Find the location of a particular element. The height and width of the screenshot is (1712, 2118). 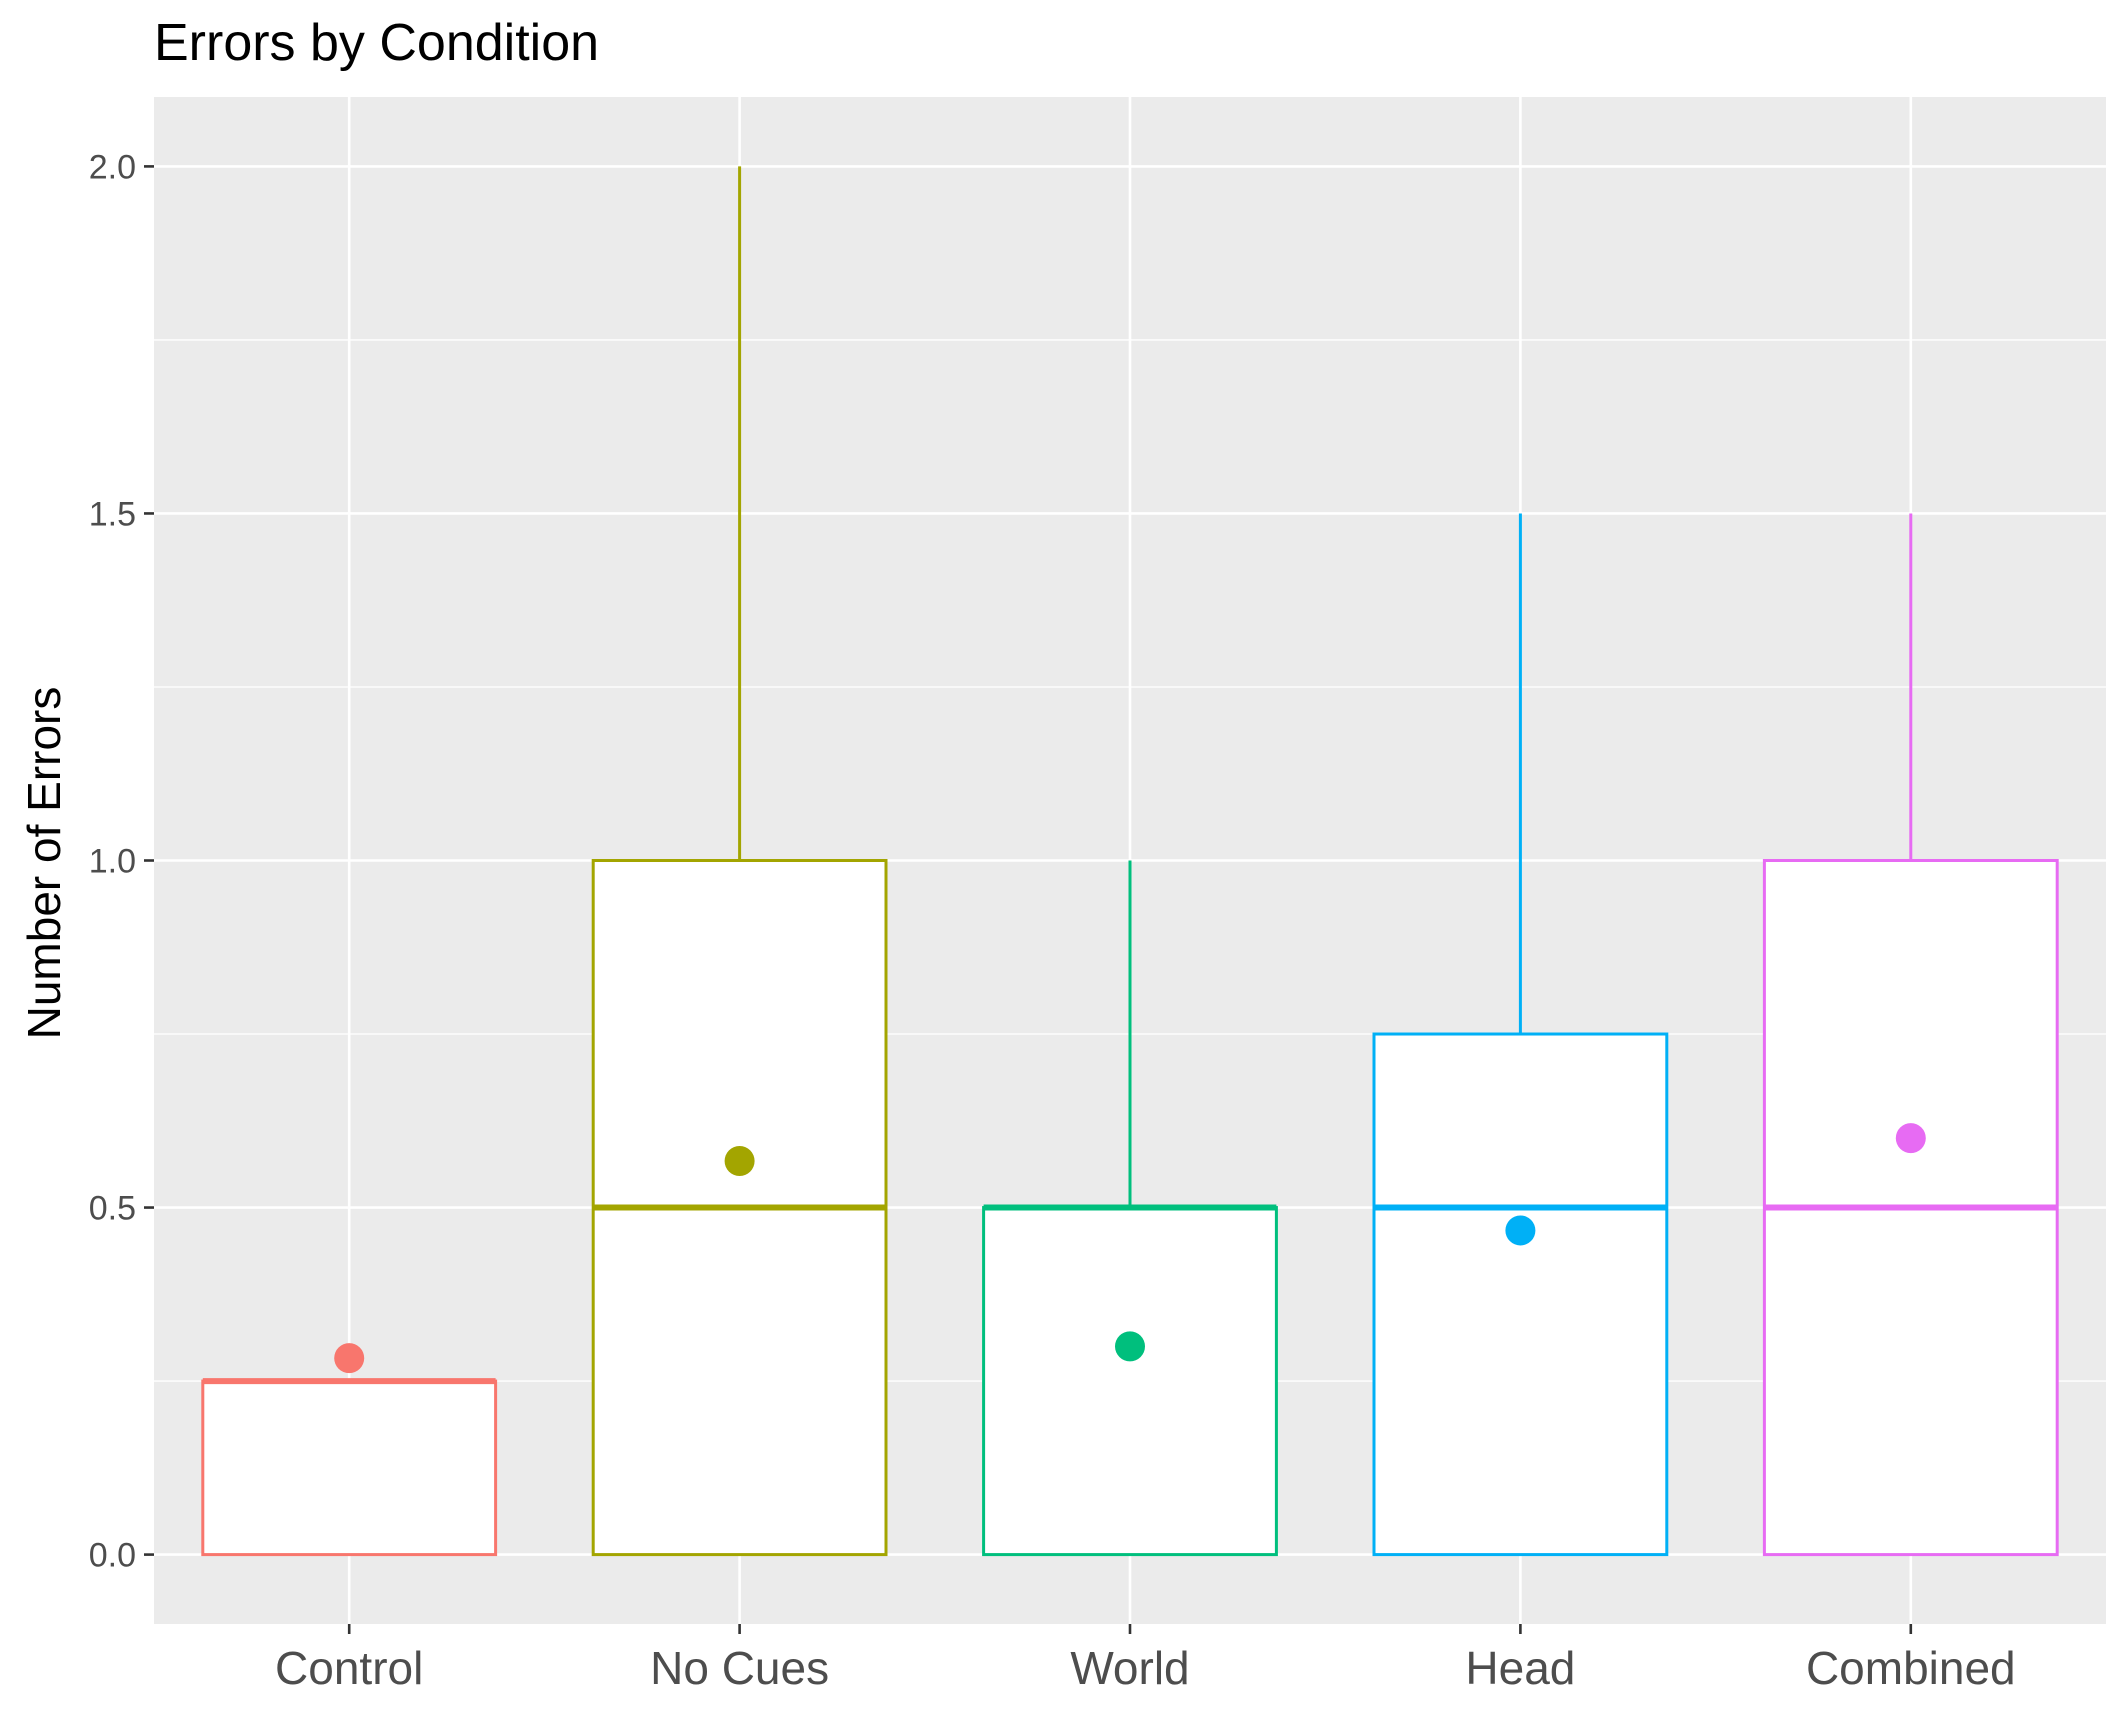

box-world is located at coordinates (1130, 1208).